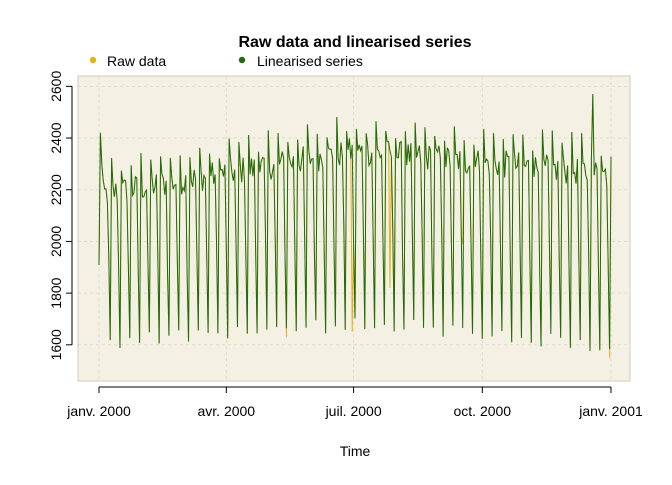 Image resolution: width=672 pixels, height=485 pixels. Describe the element at coordinates (482, 411) in the screenshot. I see `x-tick-label: oct. 2000` at that location.